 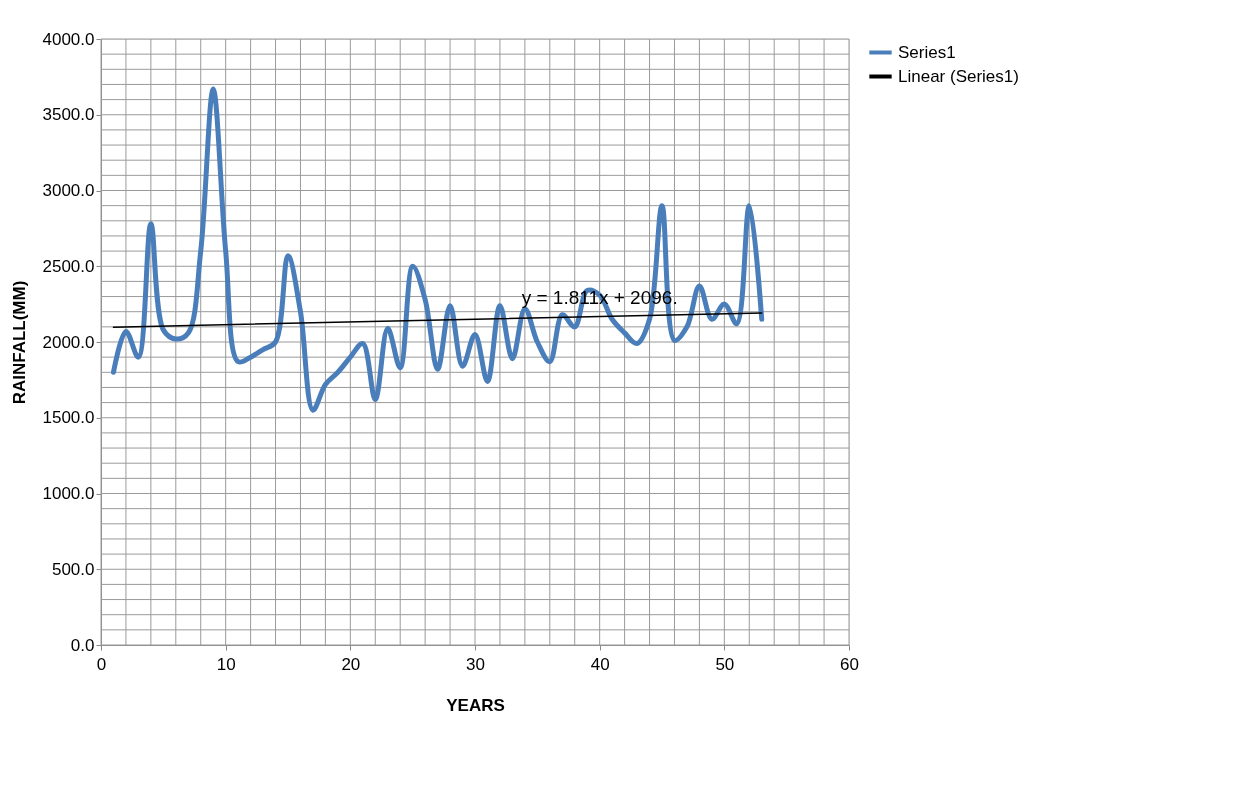 What do you see at coordinates (849, 664) in the screenshot?
I see `x-tick-label: 60` at bounding box center [849, 664].